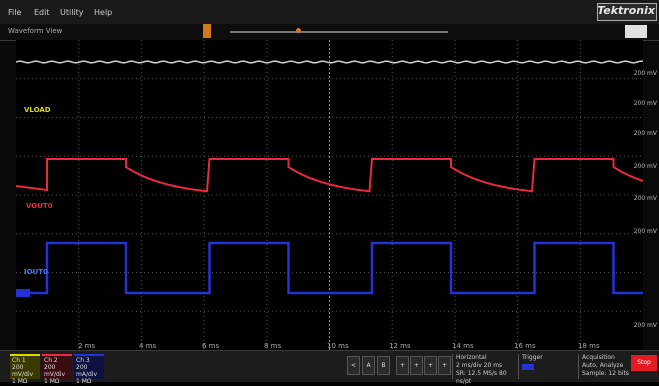 This screenshot has width=659, height=386. I want to click on zoom-box, so click(636, 31).